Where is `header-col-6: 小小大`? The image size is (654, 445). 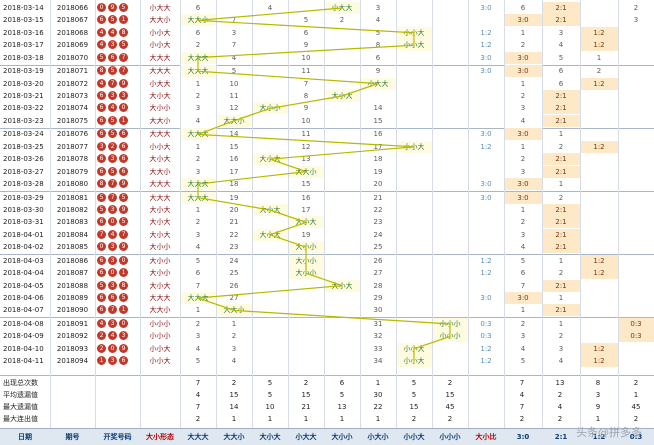 header-col-6: 小小大 is located at coordinates (414, 437).